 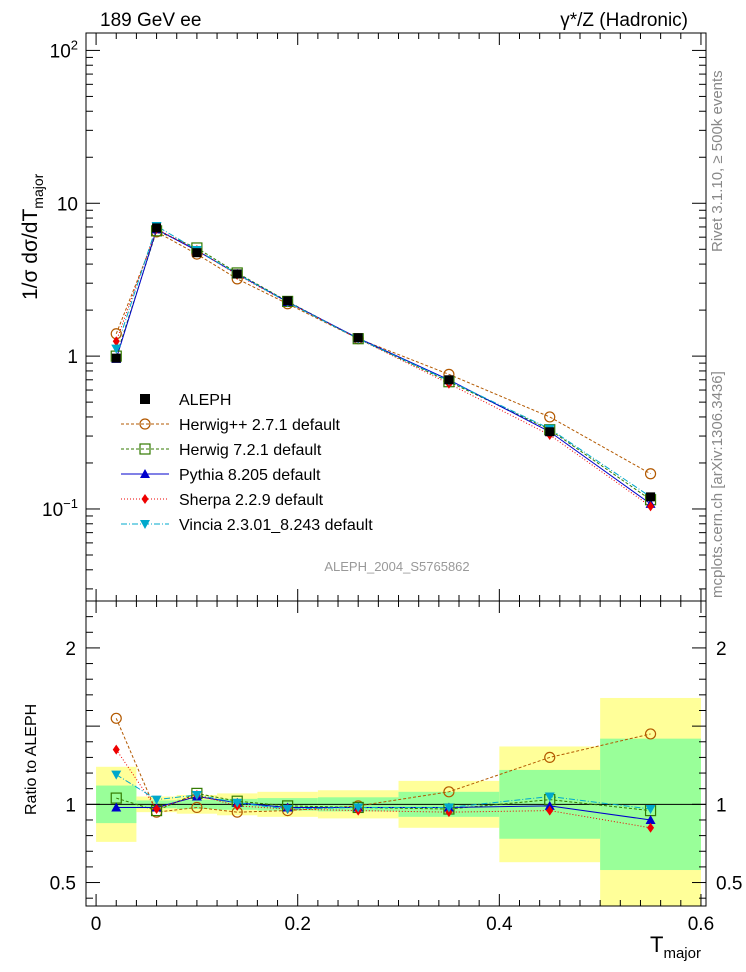 What do you see at coordinates (150, 20) in the screenshot?
I see `energy-label: 189 GeV ee` at bounding box center [150, 20].